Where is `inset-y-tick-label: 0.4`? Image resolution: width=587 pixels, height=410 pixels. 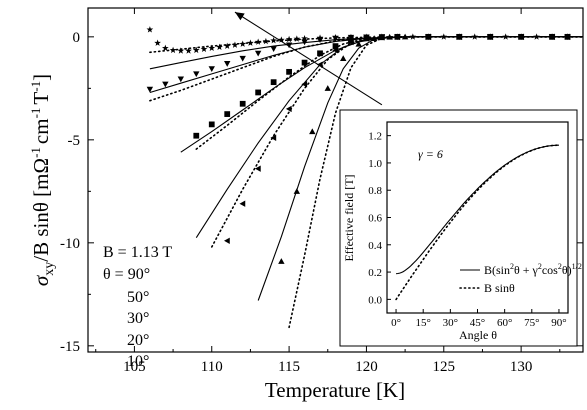
inset-y-tick-label: 0.4 is located at coordinates (375, 246).